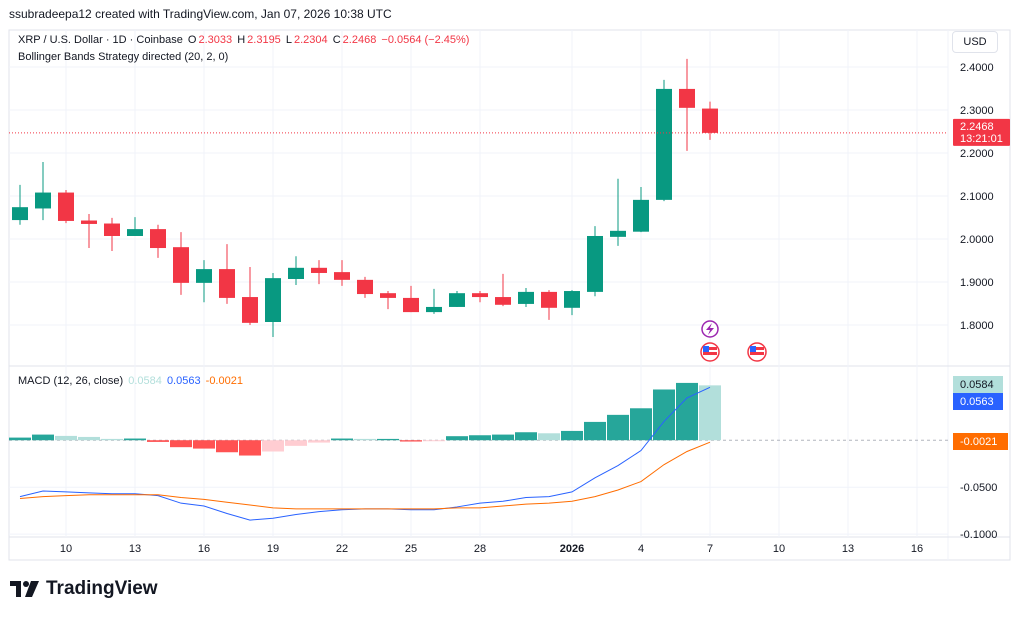  I want to click on event-lightning-icon, so click(710, 329).